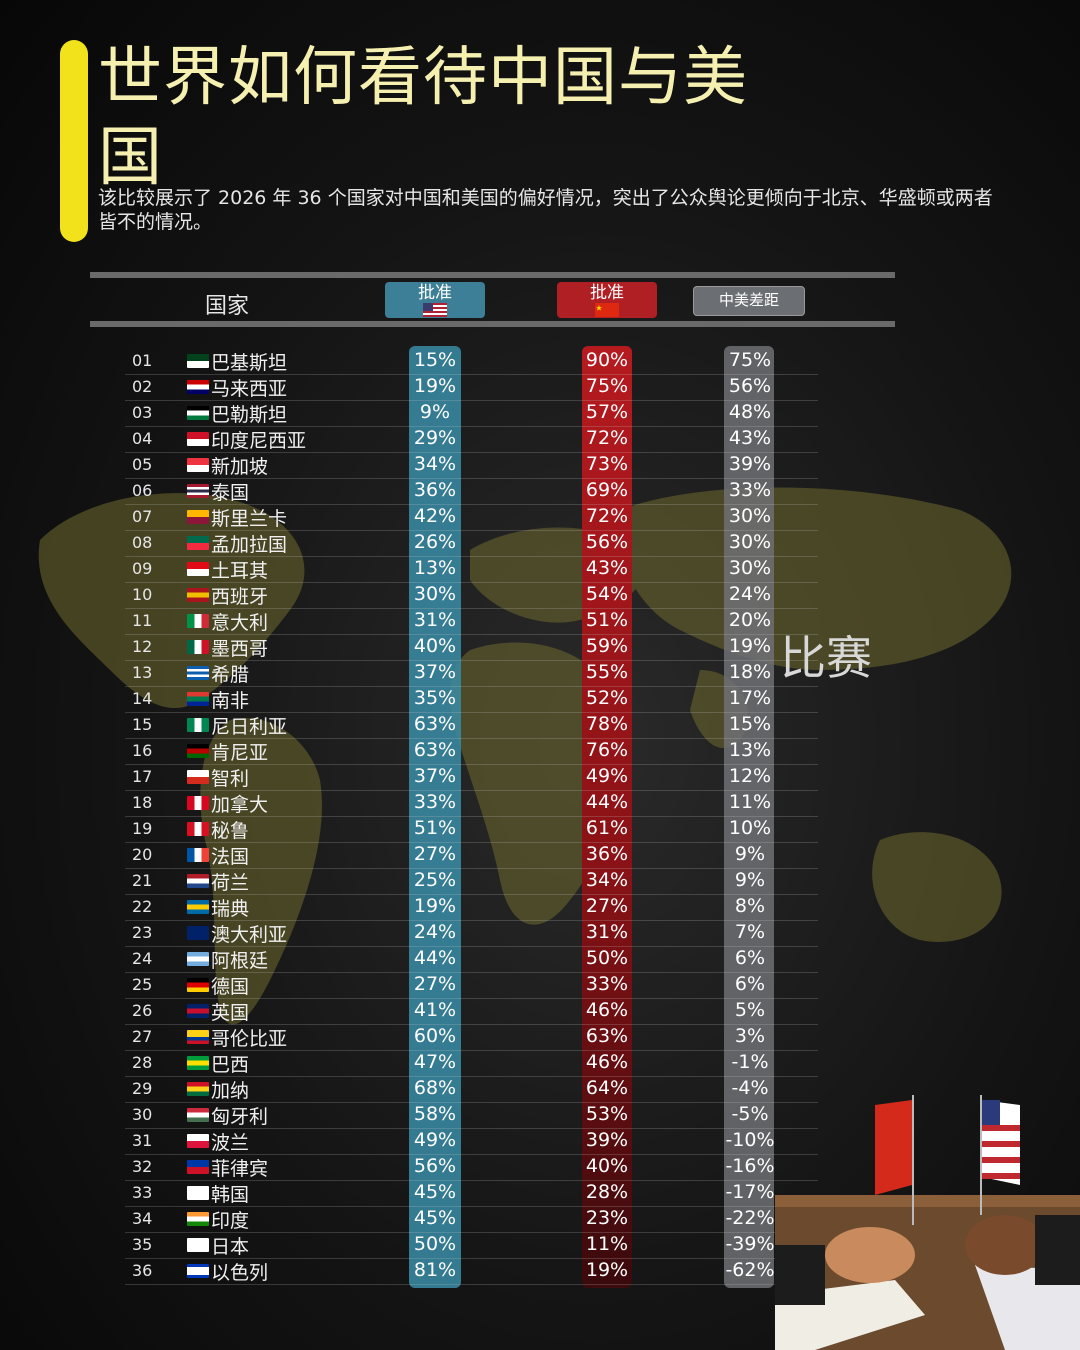 The width and height of the screenshot is (1080, 1350). Describe the element at coordinates (750, 776) in the screenshot. I see `row-gap: 12%` at that location.